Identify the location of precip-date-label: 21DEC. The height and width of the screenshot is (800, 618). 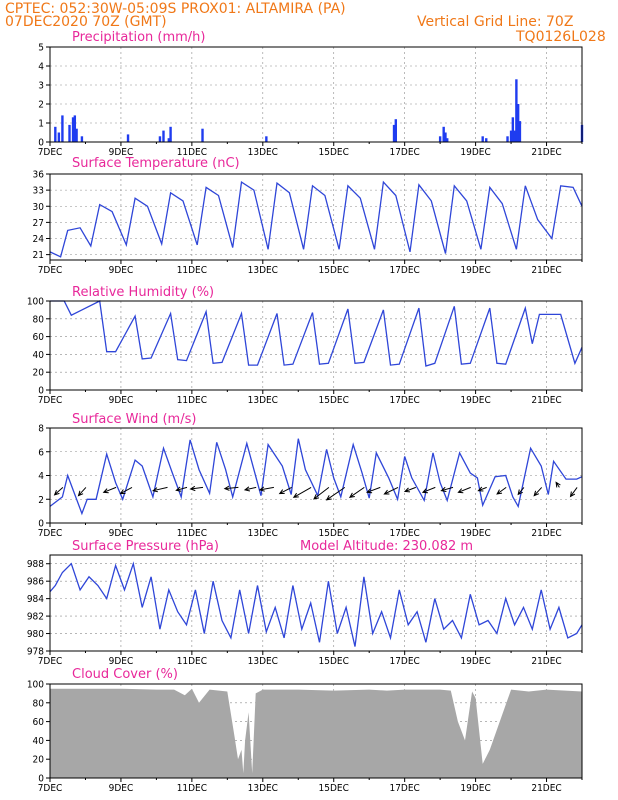
(546, 152).